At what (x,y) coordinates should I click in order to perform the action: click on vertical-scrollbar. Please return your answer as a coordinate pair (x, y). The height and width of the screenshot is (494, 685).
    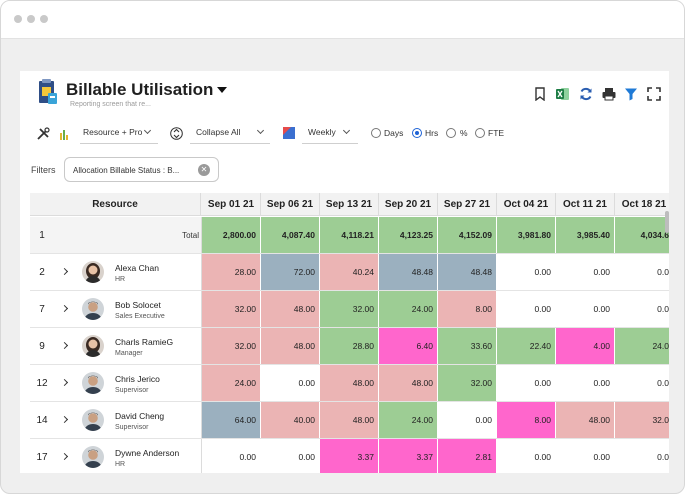
    Looking at the image, I should click on (667, 222).